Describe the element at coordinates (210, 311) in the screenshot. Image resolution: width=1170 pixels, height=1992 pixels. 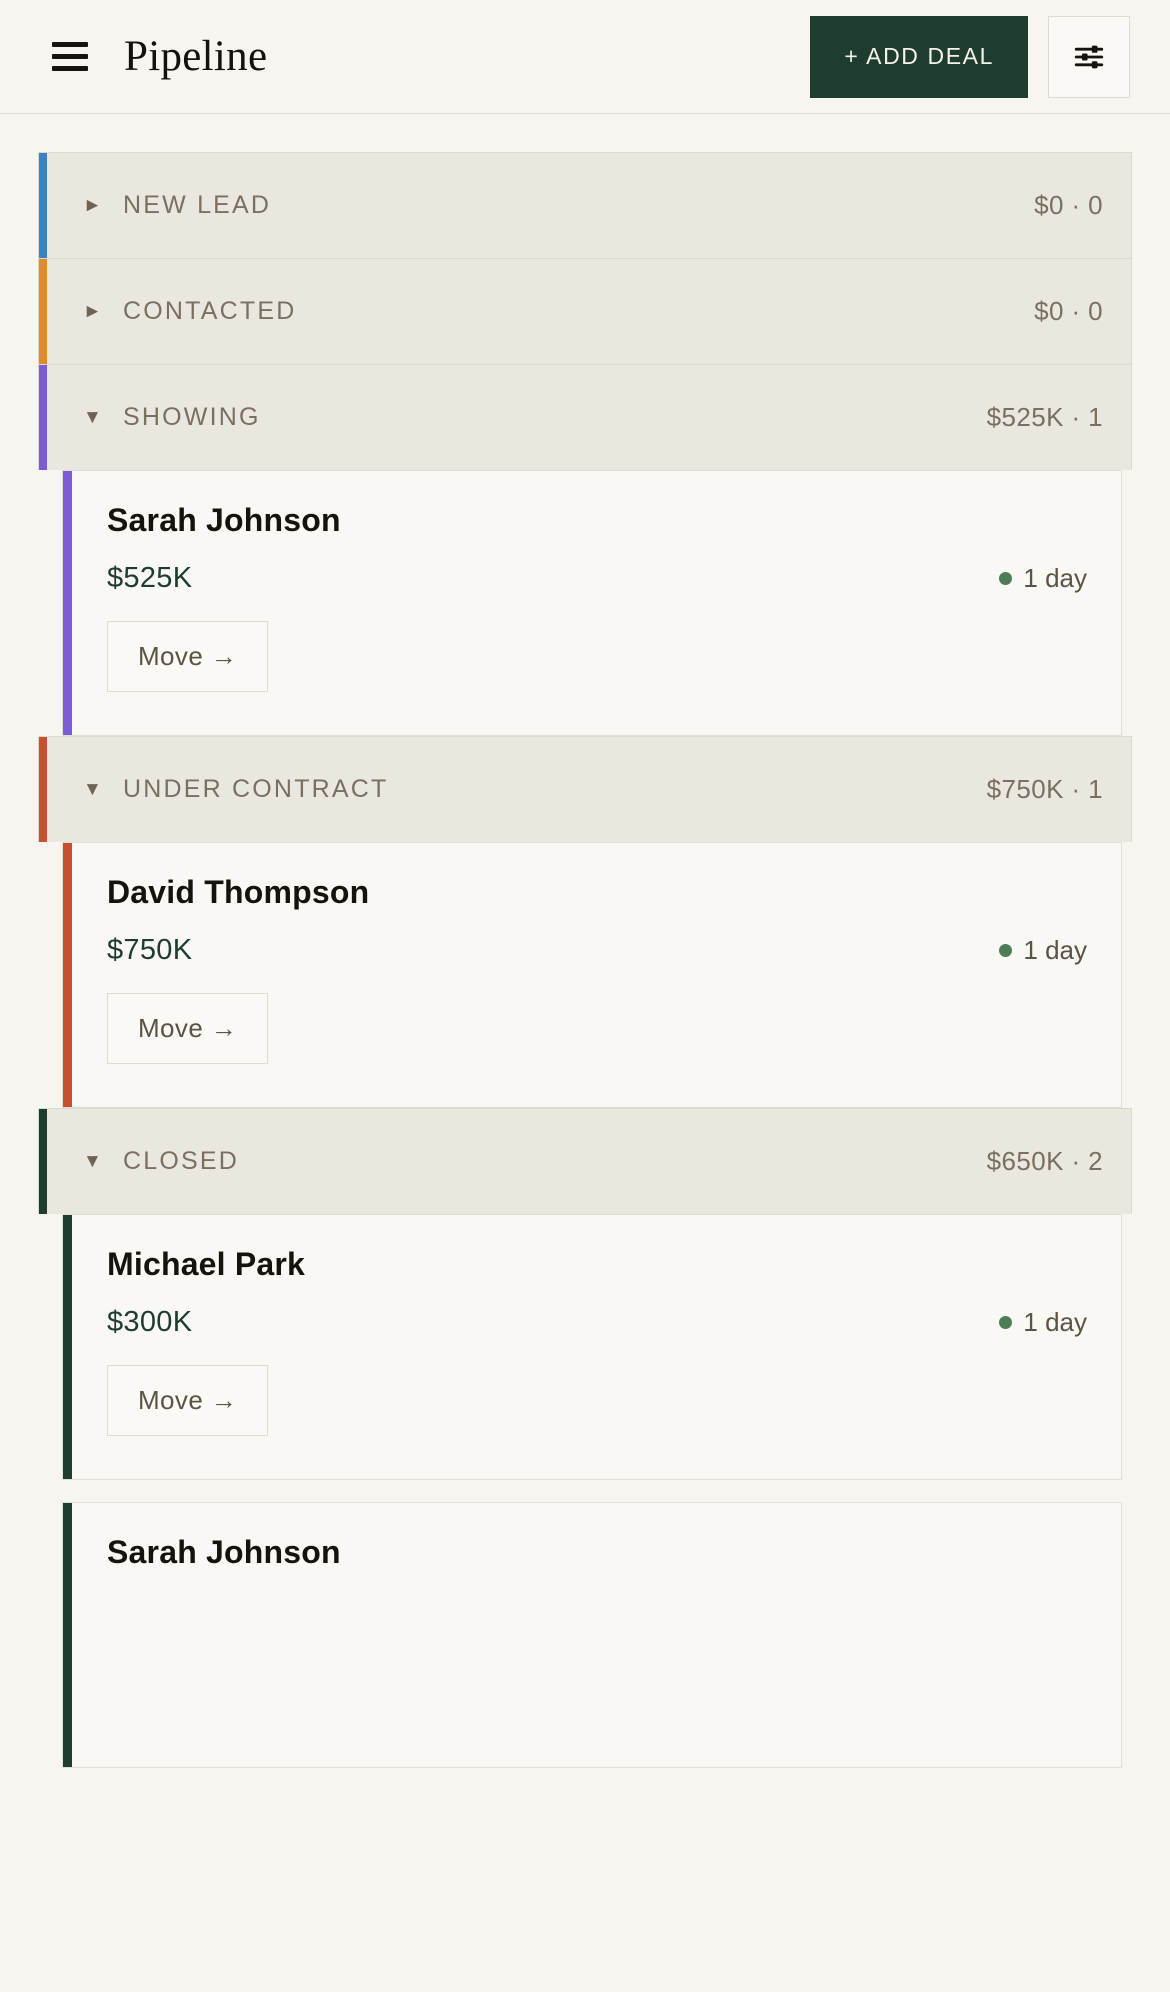
I see `stage-label: CONTACTED` at that location.